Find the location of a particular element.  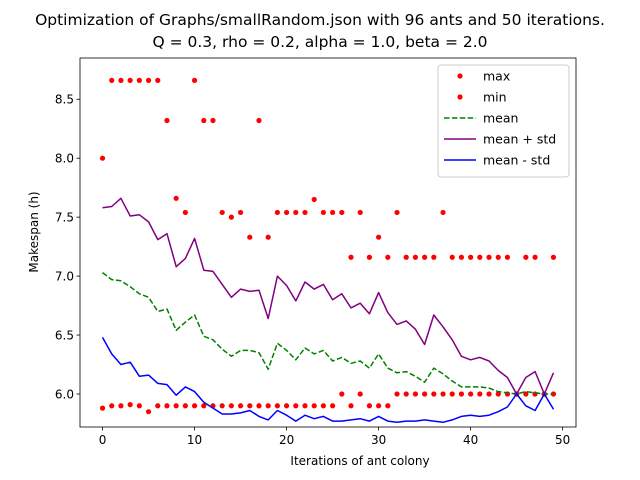

legend: max min mean mean + std mean - std is located at coordinates (503, 121).